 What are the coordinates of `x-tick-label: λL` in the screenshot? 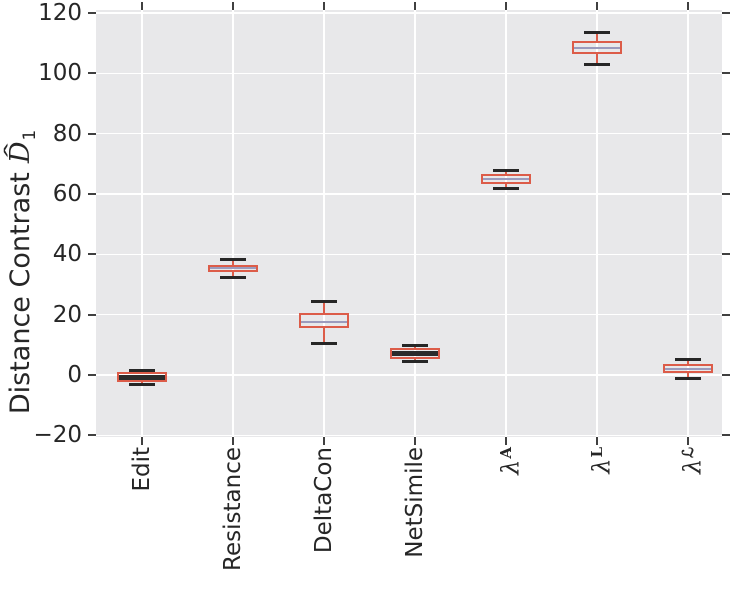 It's located at (600, 460).